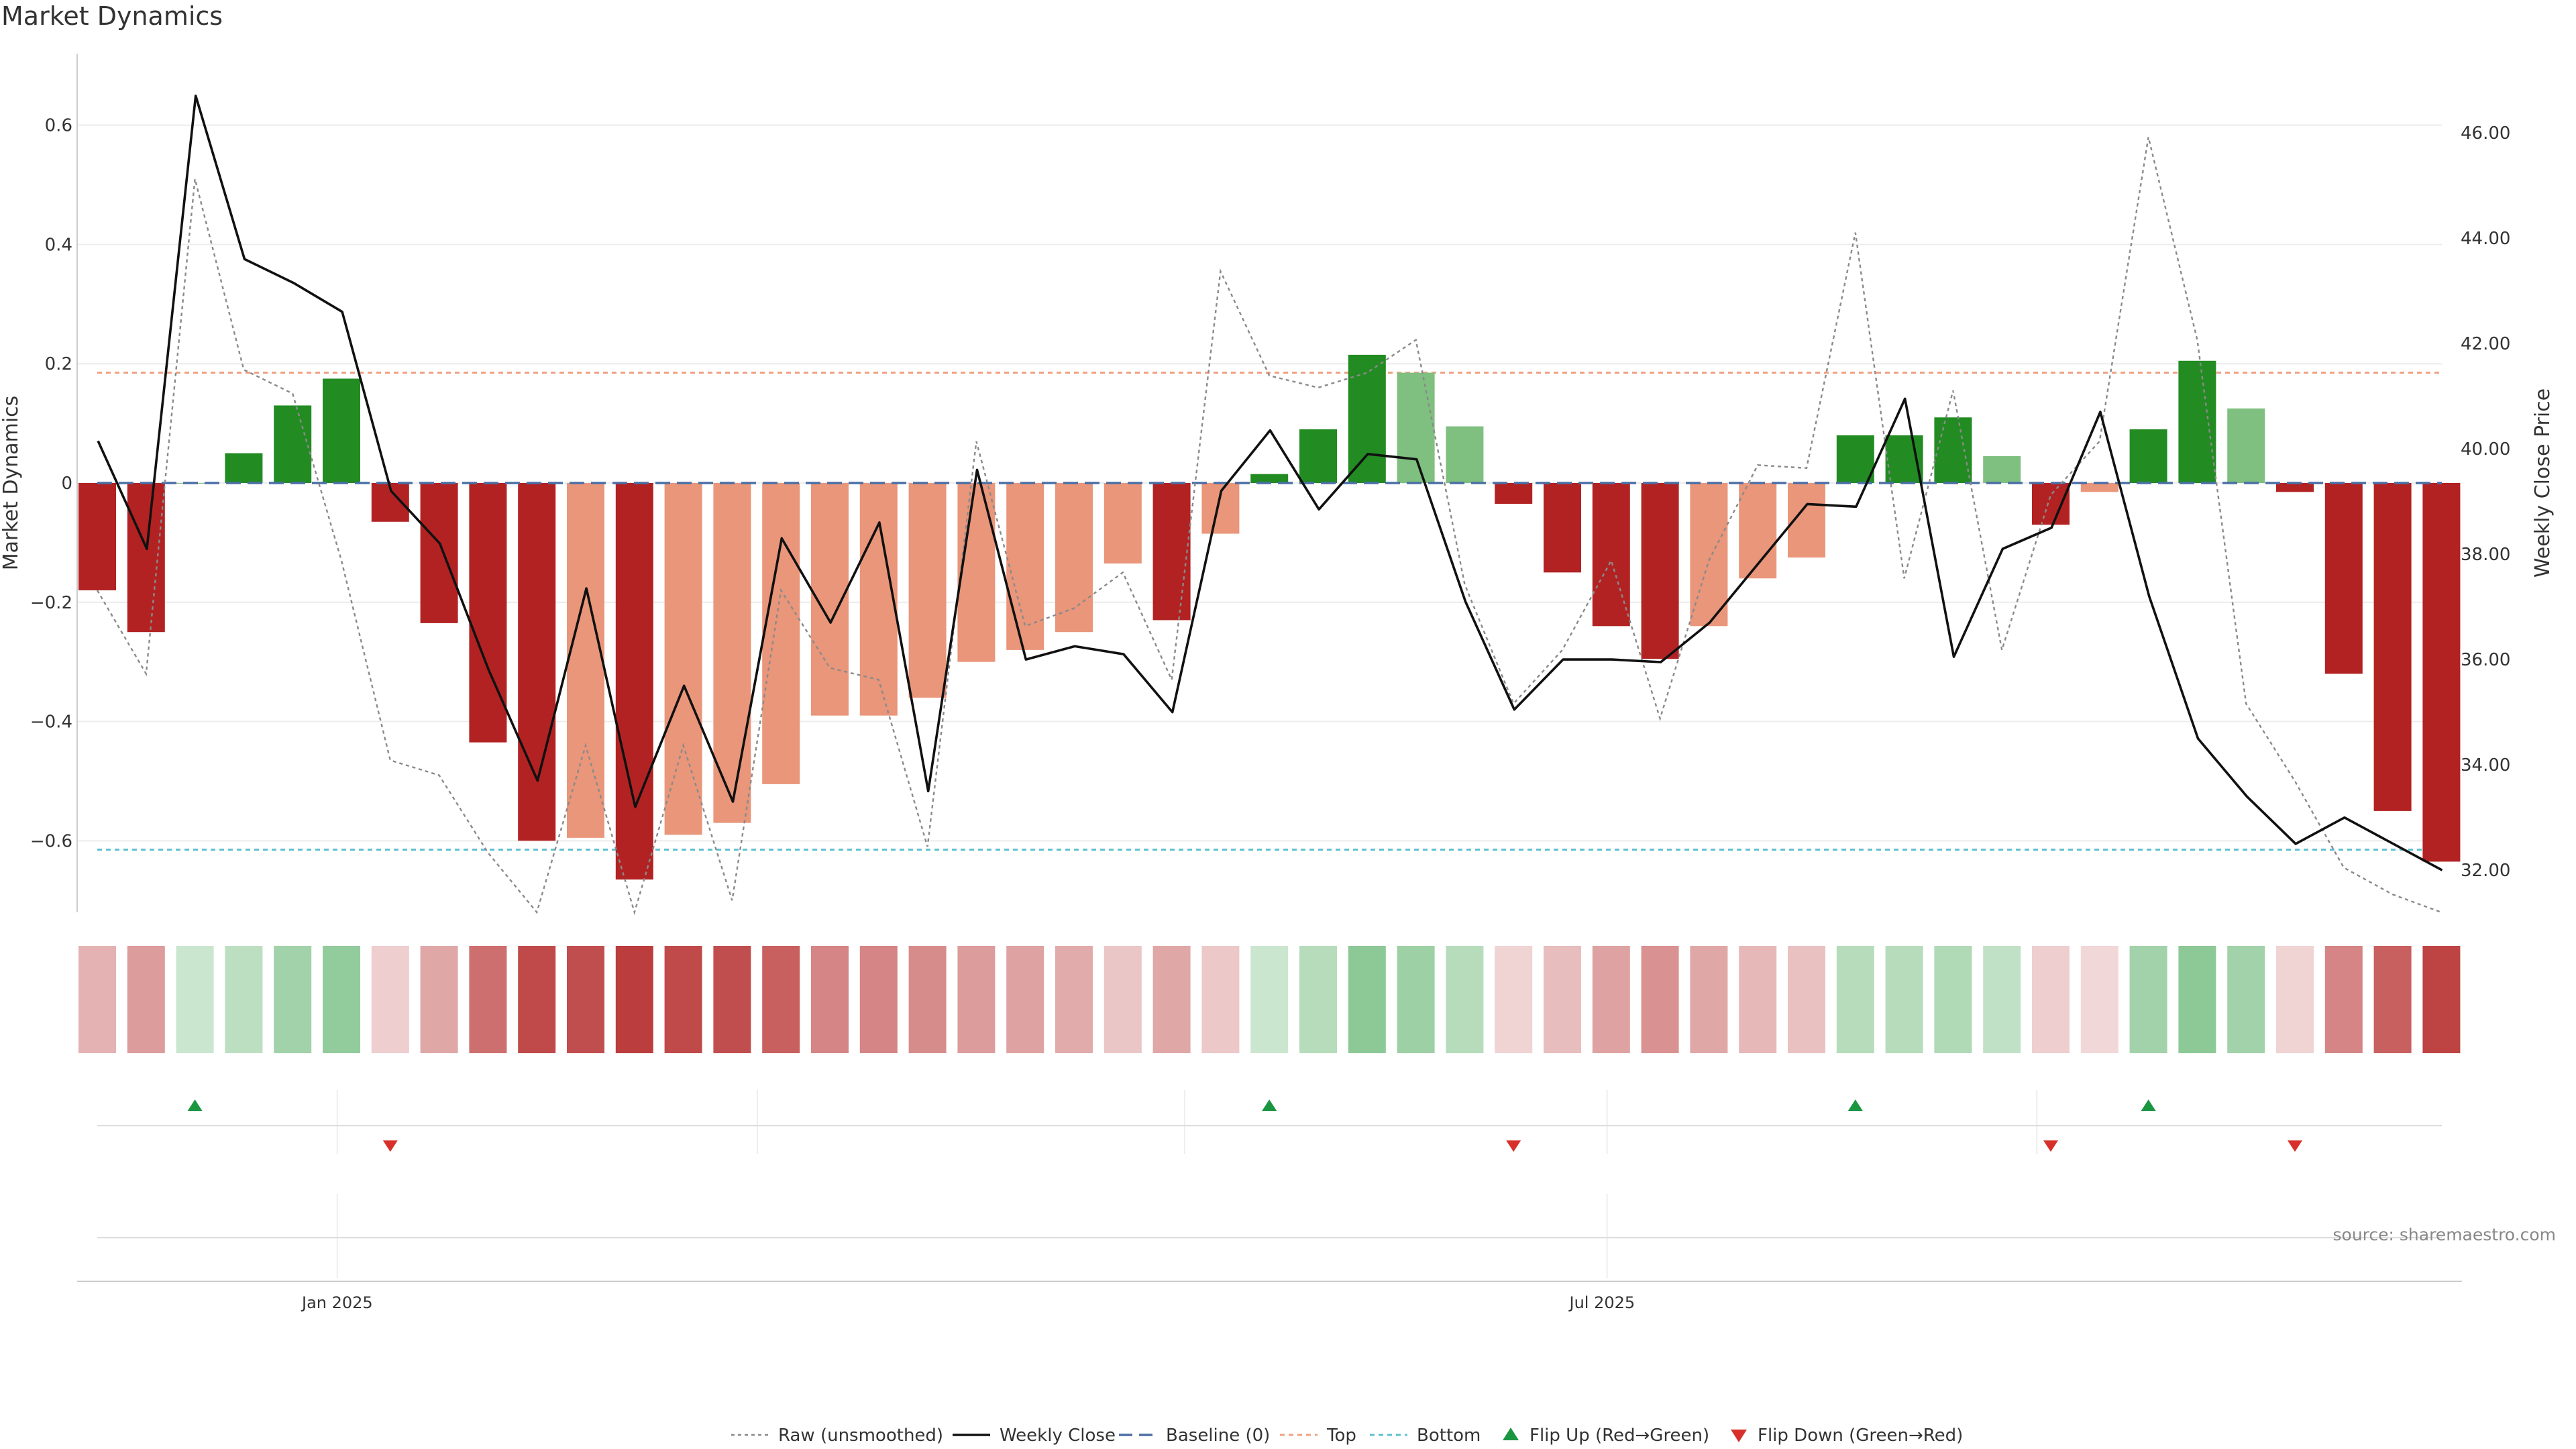 This screenshot has width=2576, height=1449. What do you see at coordinates (66, 484) in the screenshot?
I see `y-tick-label-left: 0` at bounding box center [66, 484].